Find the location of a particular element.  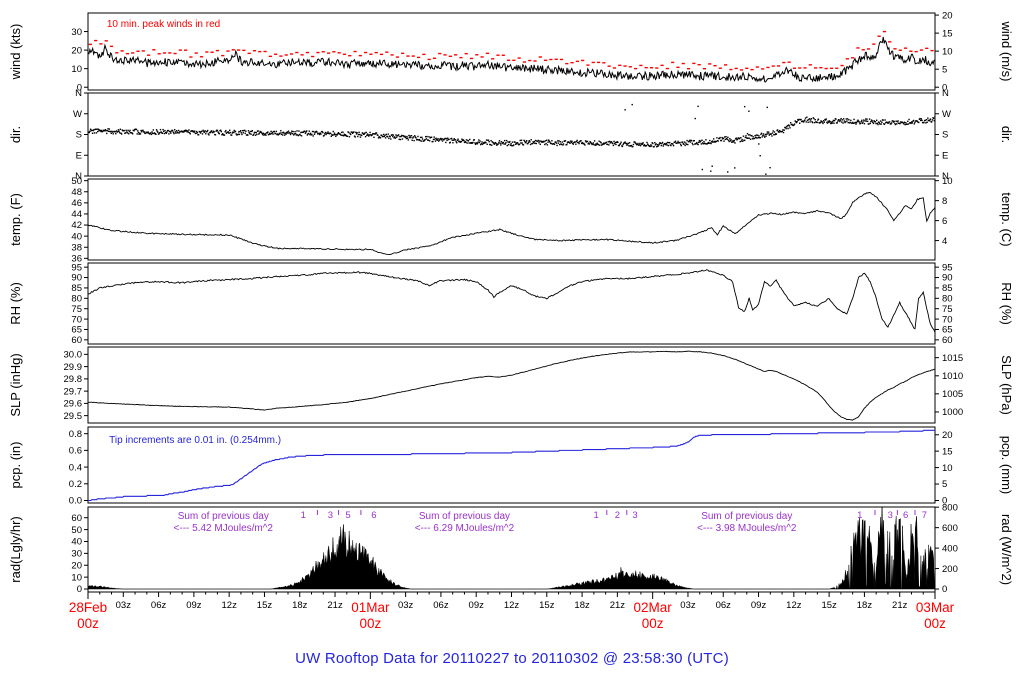

ytick-label-left: 90 is located at coordinates (76, 278).